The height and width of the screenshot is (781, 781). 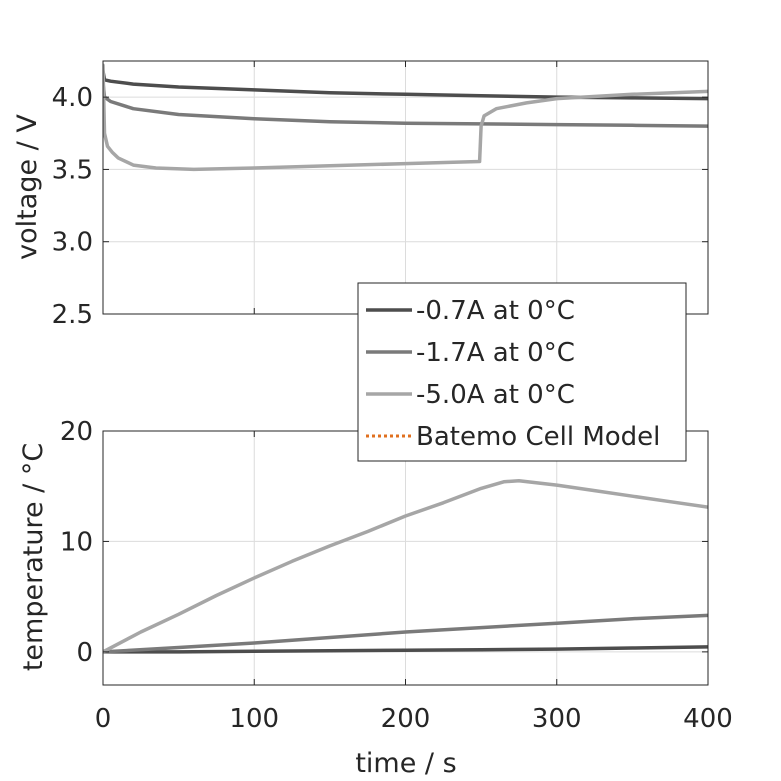 What do you see at coordinates (76, 432) in the screenshot?
I see `temperature-y-tick-label: 20` at bounding box center [76, 432].